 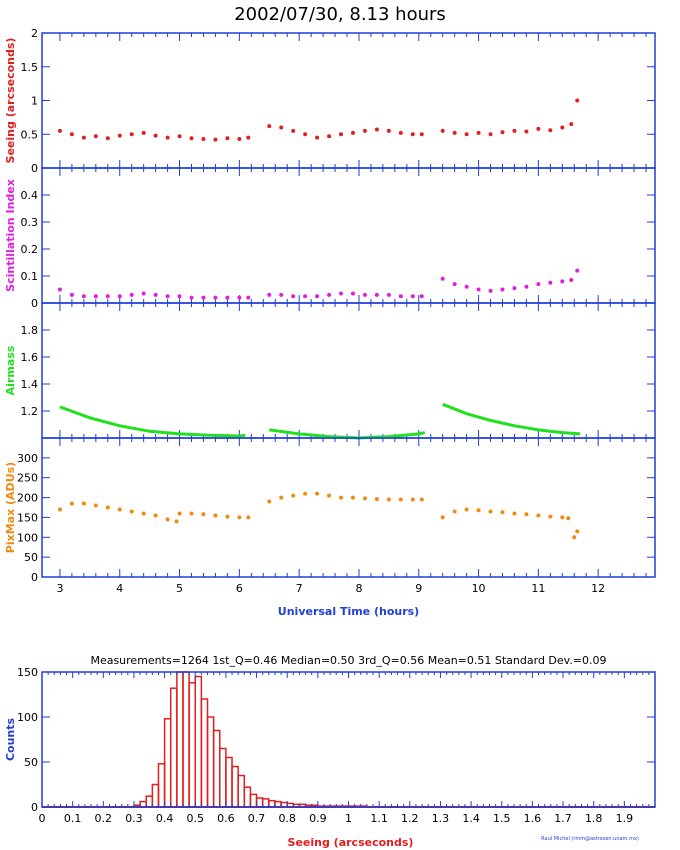 What do you see at coordinates (59, 588) in the screenshot?
I see `x-tick-label: 3` at bounding box center [59, 588].